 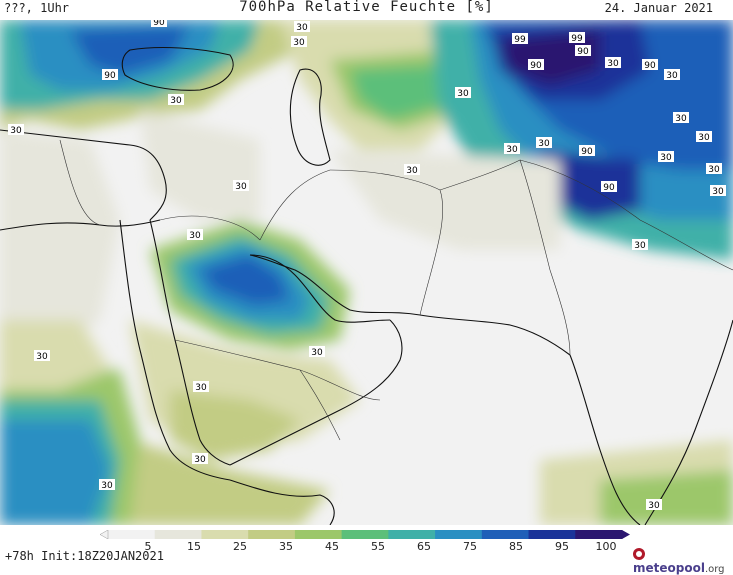 What do you see at coordinates (669, 568) in the screenshot?
I see `logo-name: meteopool` at bounding box center [669, 568].